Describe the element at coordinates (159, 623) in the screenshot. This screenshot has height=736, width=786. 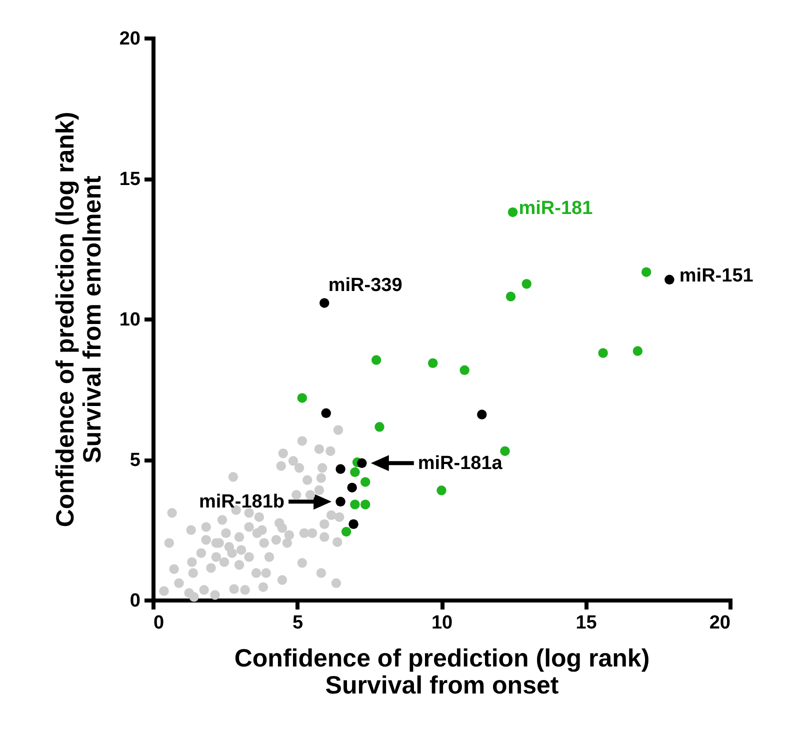
I see `x-tick-label: 0` at that location.